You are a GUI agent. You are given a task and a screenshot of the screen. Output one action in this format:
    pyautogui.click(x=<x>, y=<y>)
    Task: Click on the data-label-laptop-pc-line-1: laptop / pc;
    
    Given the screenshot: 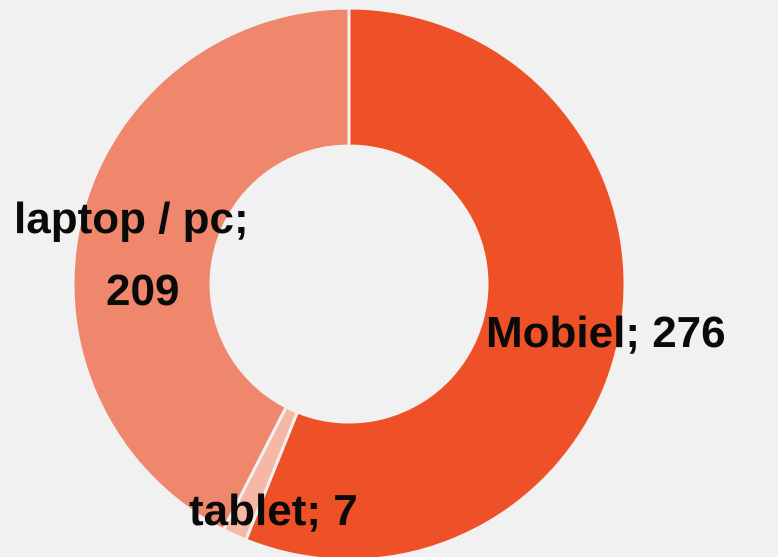 What is the action you would take?
    pyautogui.click(x=131, y=218)
    